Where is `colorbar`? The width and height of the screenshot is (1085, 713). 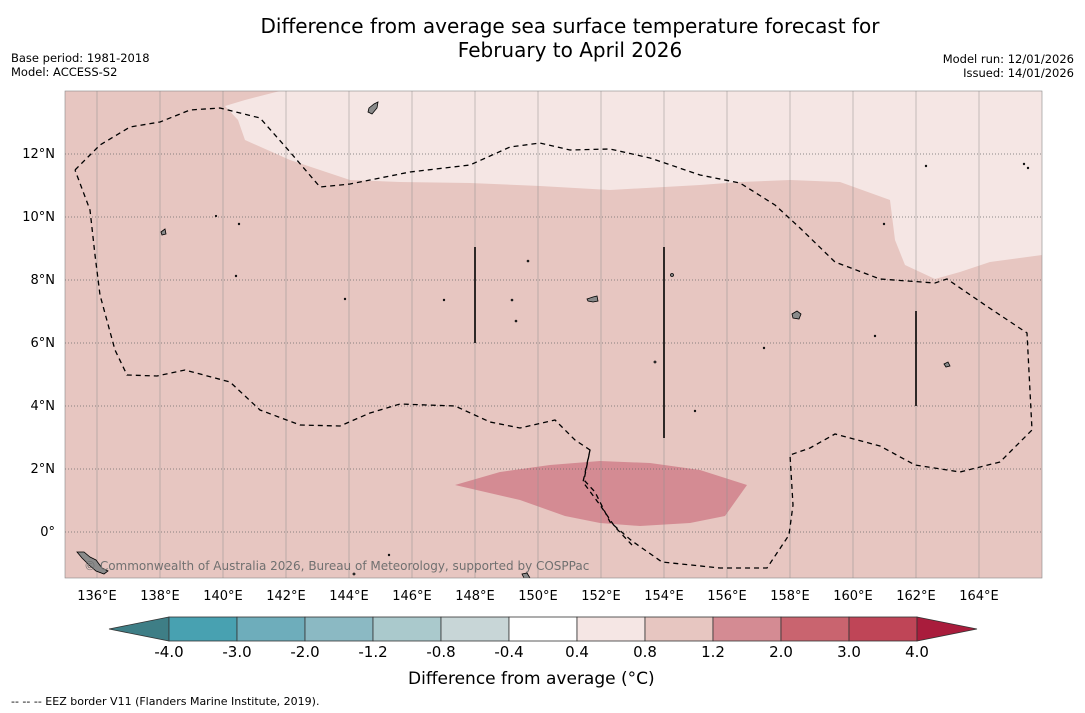
colorbar is located at coordinates (543, 629).